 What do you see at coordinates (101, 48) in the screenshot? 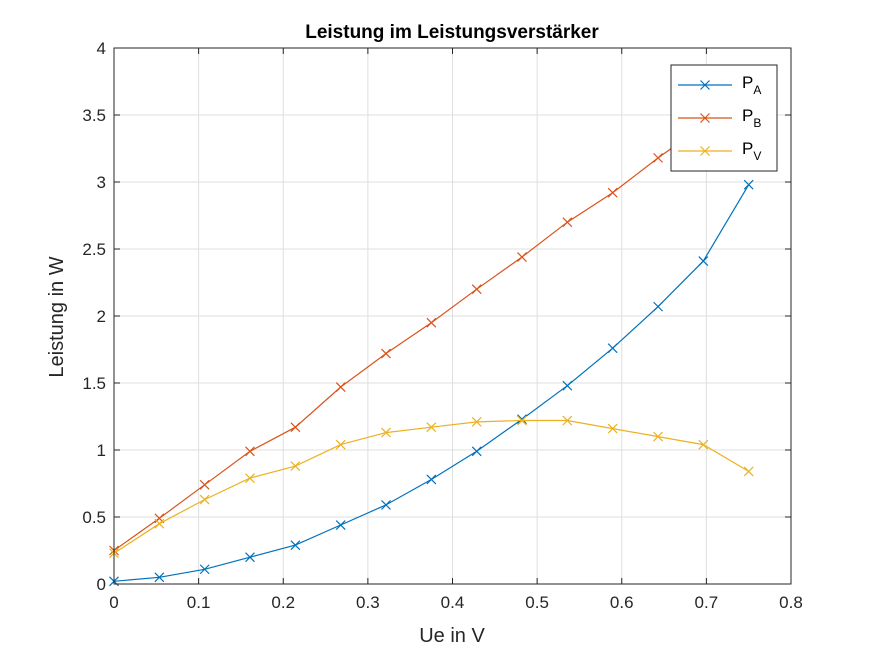
I see `y-tick-label: 4` at bounding box center [101, 48].